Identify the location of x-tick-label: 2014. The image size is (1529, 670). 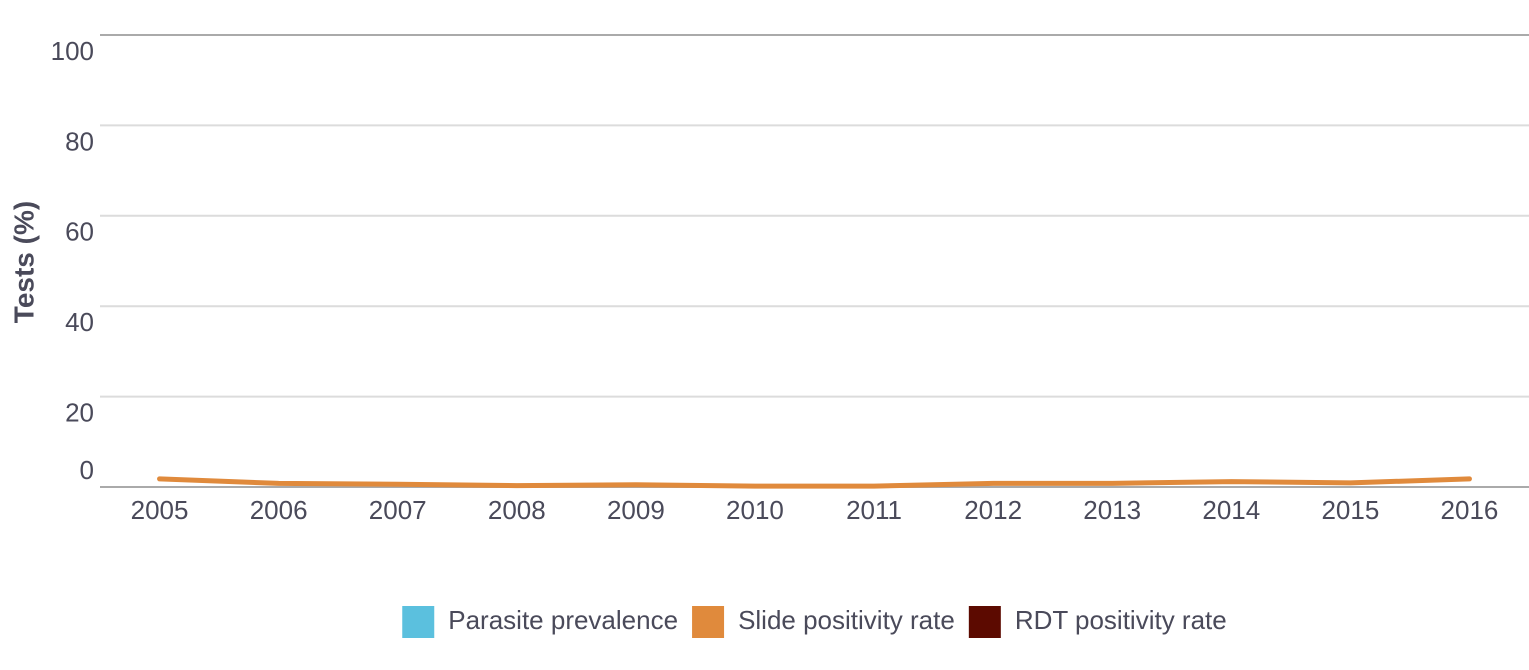
(1231, 510).